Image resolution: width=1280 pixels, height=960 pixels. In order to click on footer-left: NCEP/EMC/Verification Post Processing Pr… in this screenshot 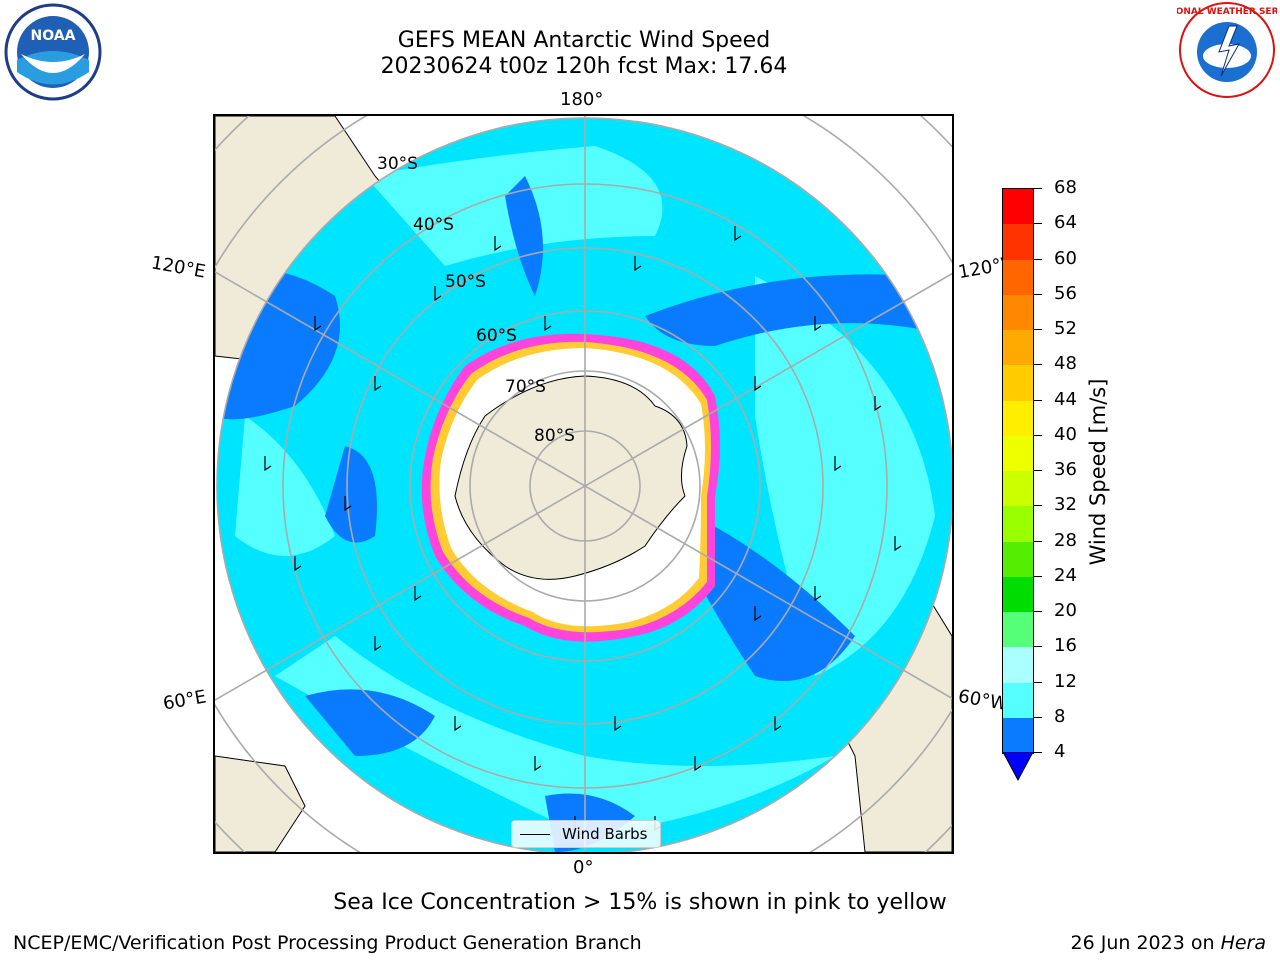, I will do `click(327, 943)`.